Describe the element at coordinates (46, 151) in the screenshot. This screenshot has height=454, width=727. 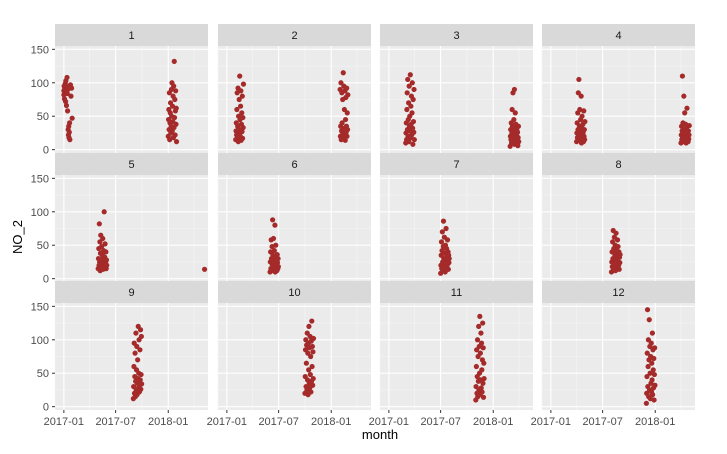
I see `y-tick-label: 0` at that location.